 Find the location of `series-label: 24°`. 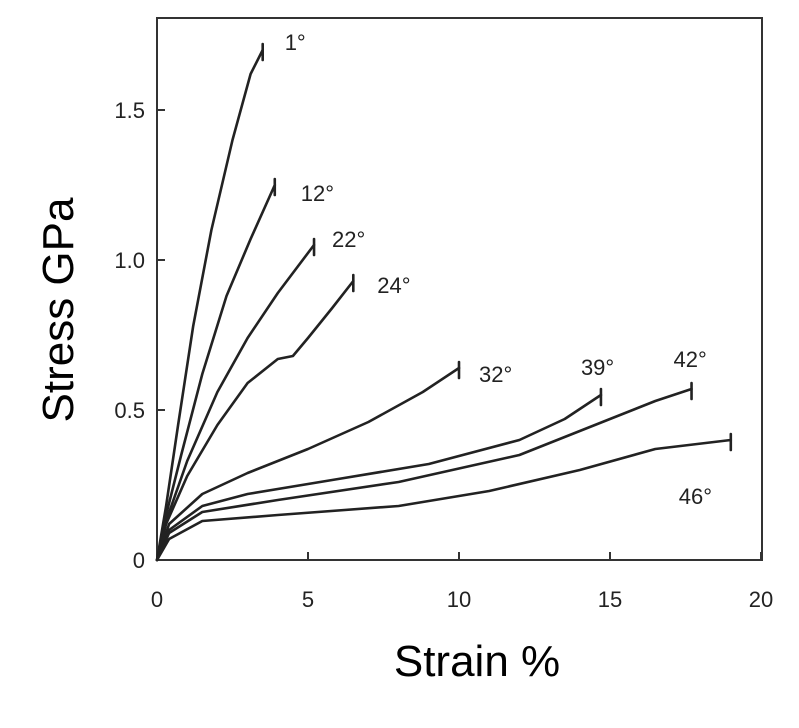

series-label: 24° is located at coordinates (393, 285).